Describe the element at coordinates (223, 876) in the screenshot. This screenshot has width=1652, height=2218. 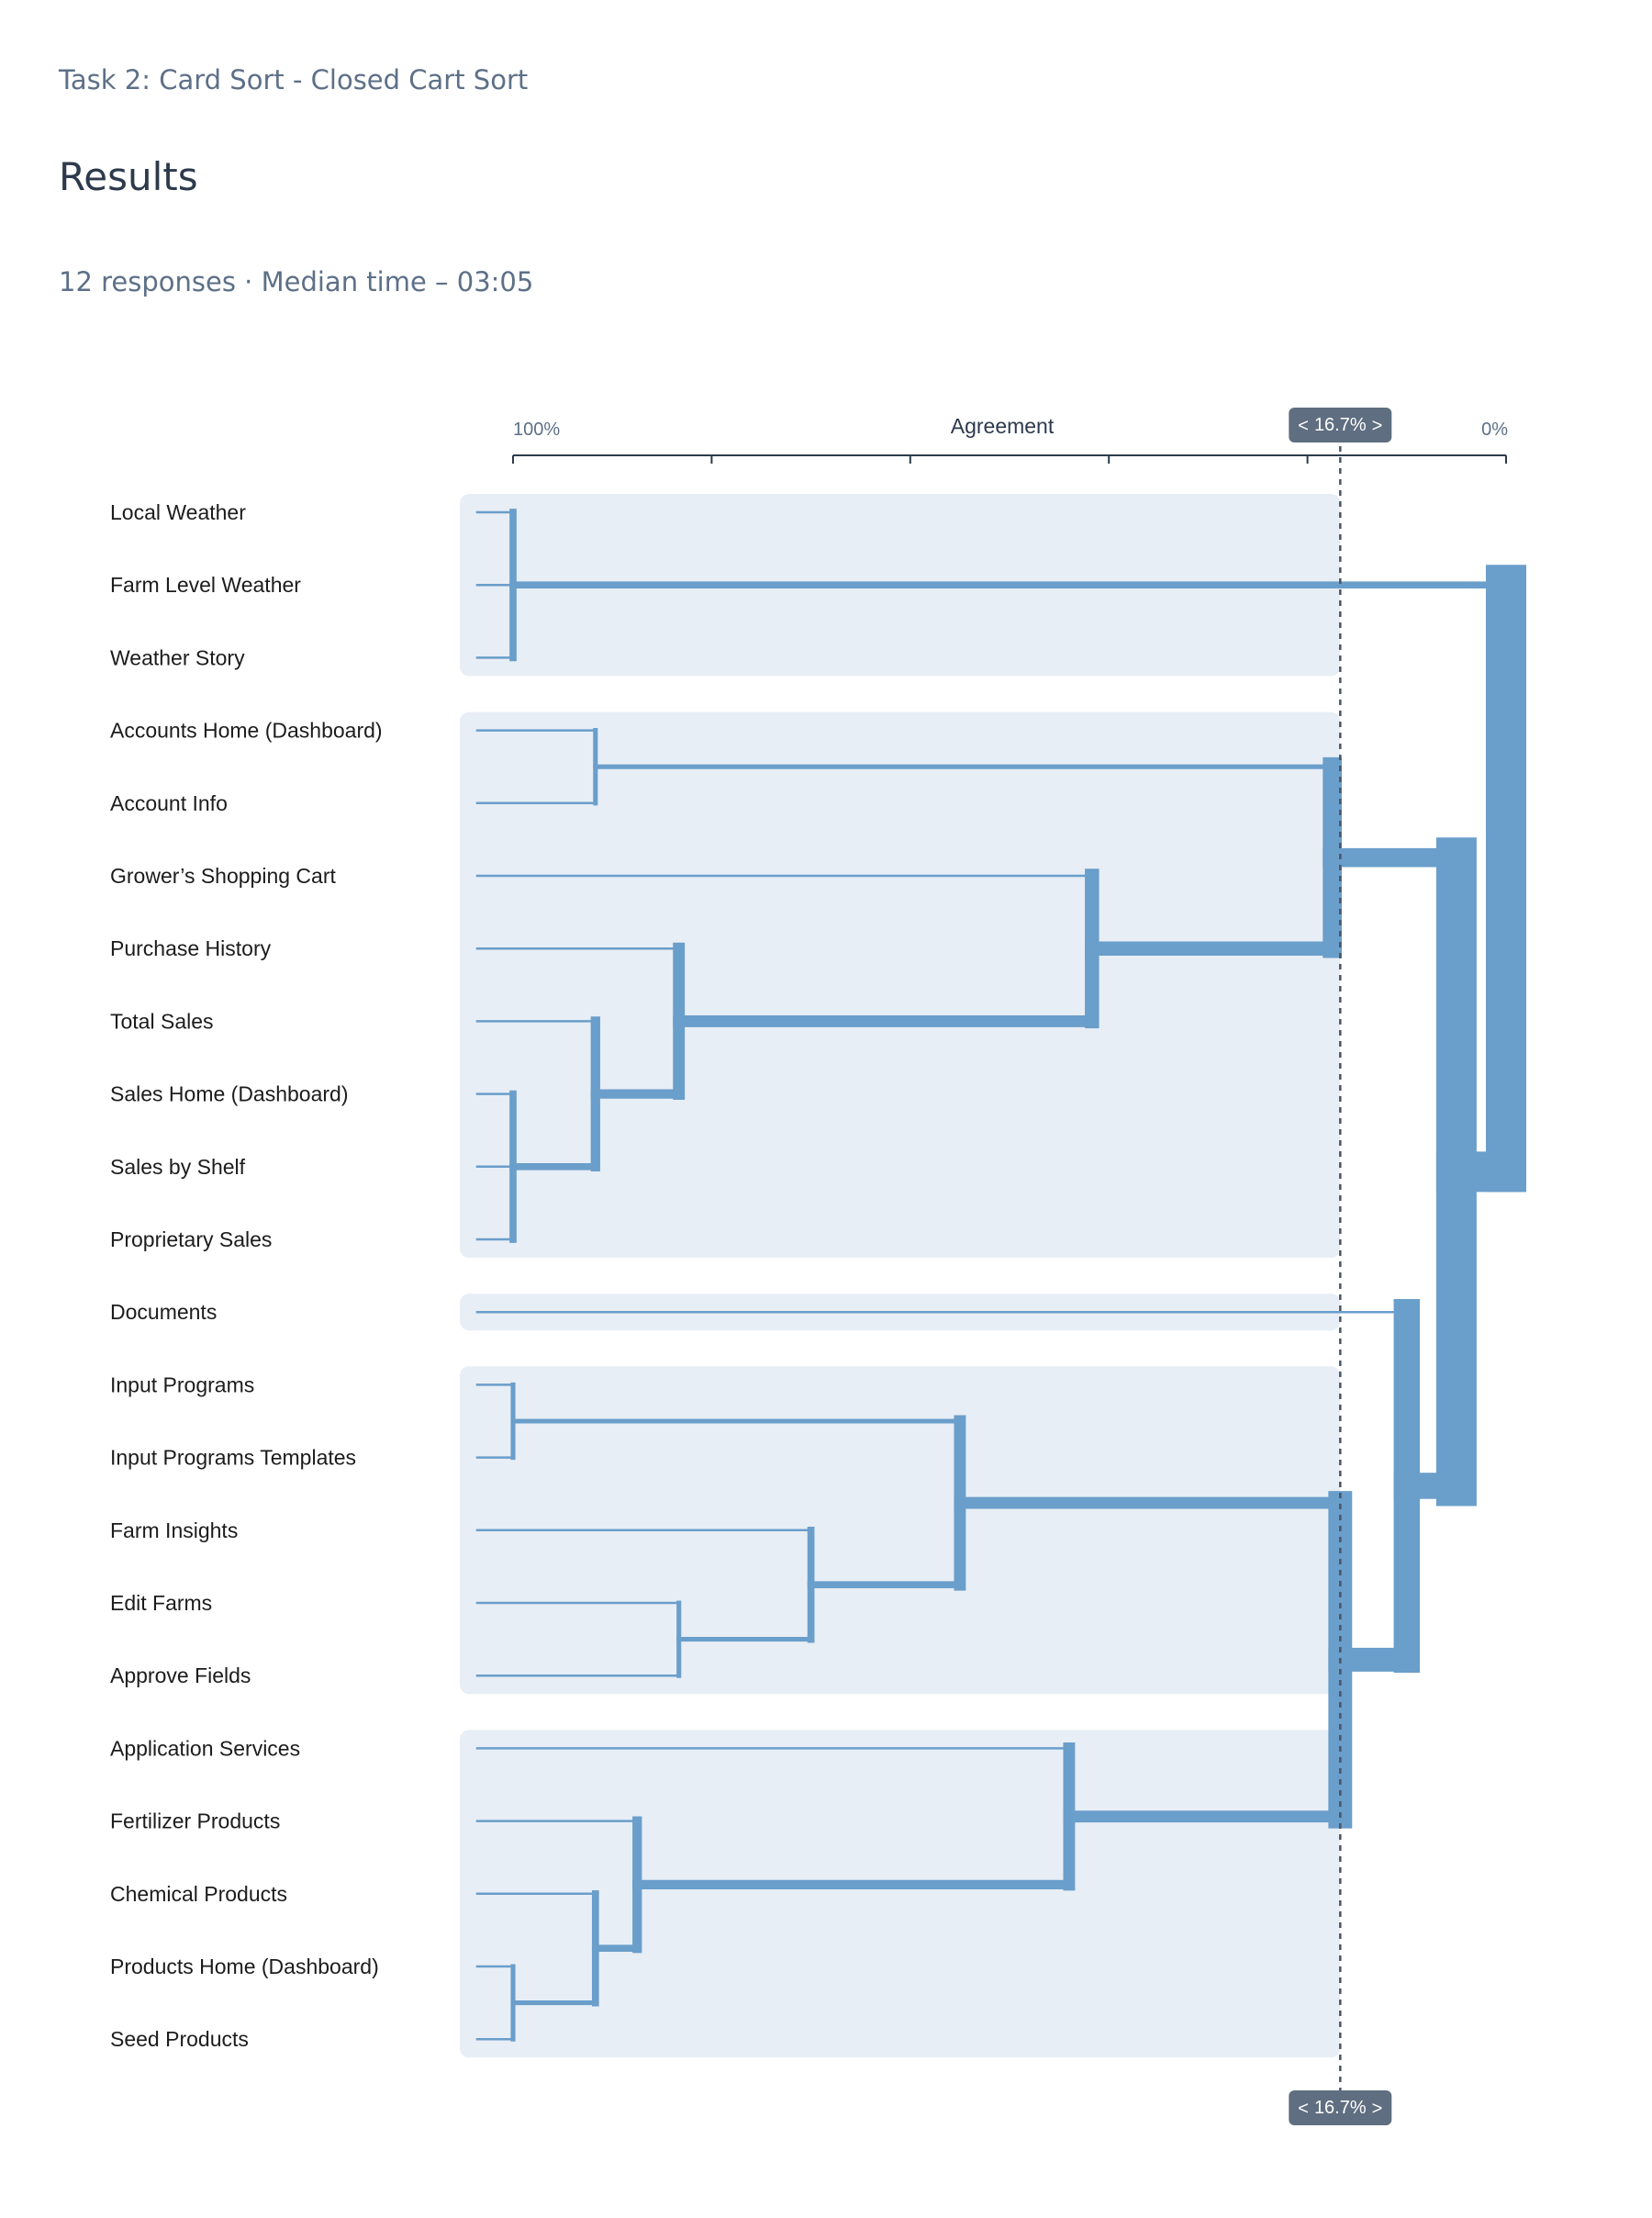
I see `card-label: Grower’s Shopping Cart` at that location.